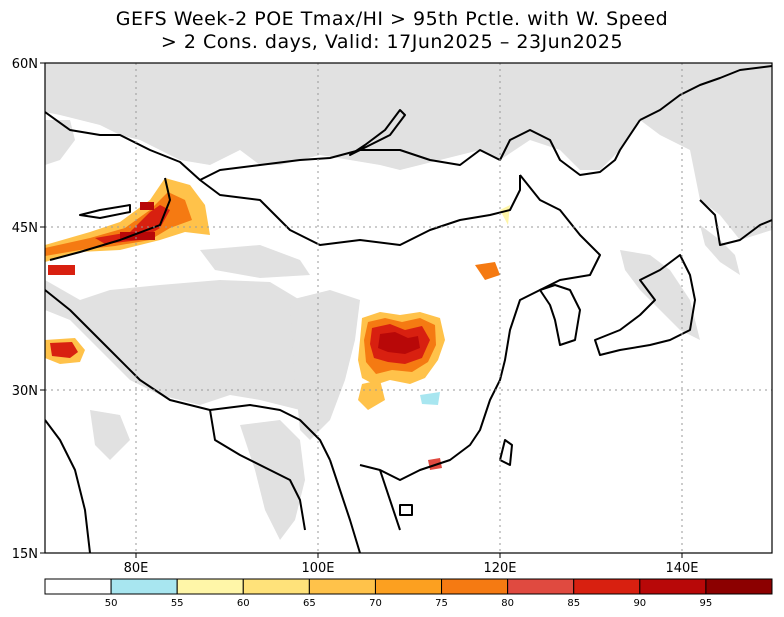  Describe the element at coordinates (65, 351) in the screenshot. I see `high-probability-pakistan` at that location.